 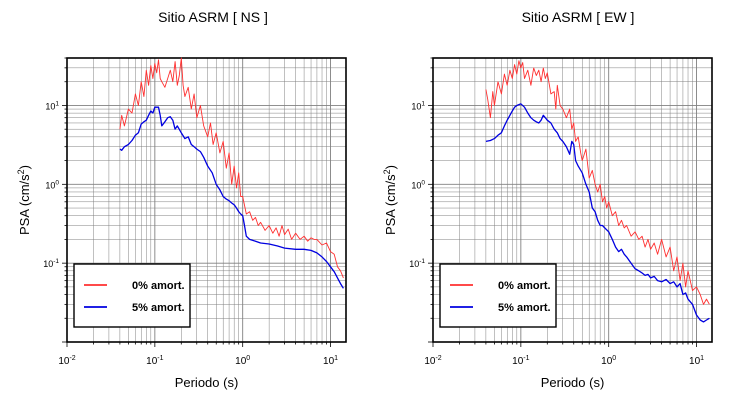 I want to click on chart-title: Sitio ASRM [ EW ], so click(x=578, y=17).